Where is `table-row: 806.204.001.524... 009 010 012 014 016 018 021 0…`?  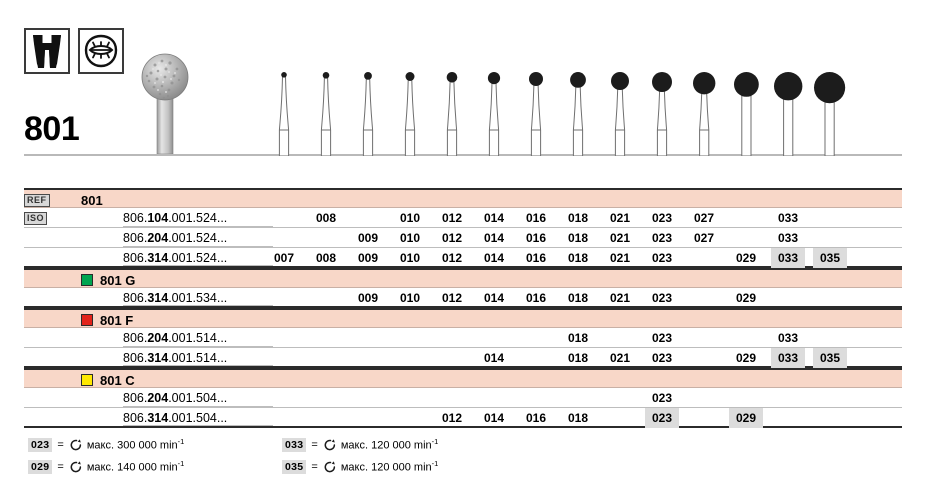
table-row: 806.204.001.524... 009 010 012 014 016 018 021 0… is located at coordinates (463, 238).